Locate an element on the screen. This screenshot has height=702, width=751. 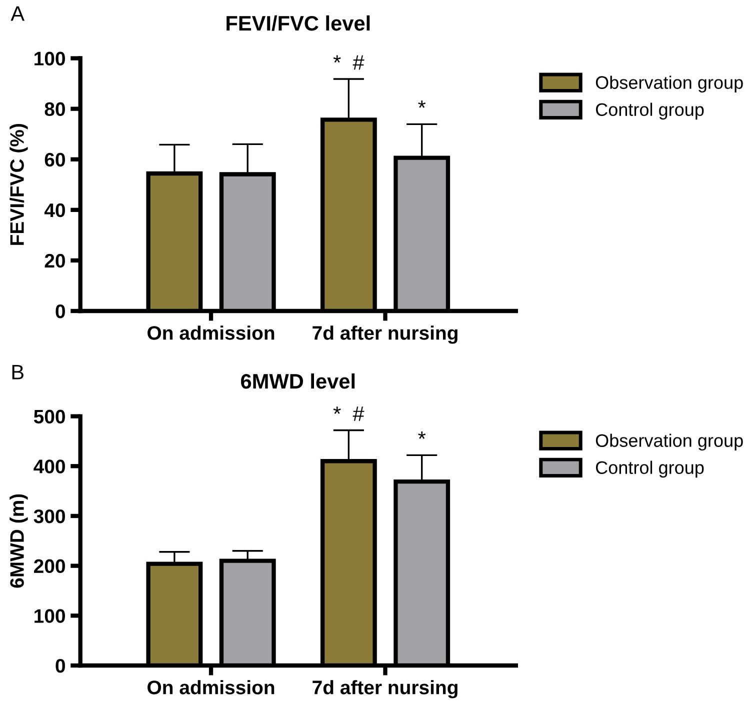
y-tick-label: 500 is located at coordinates (49, 417).